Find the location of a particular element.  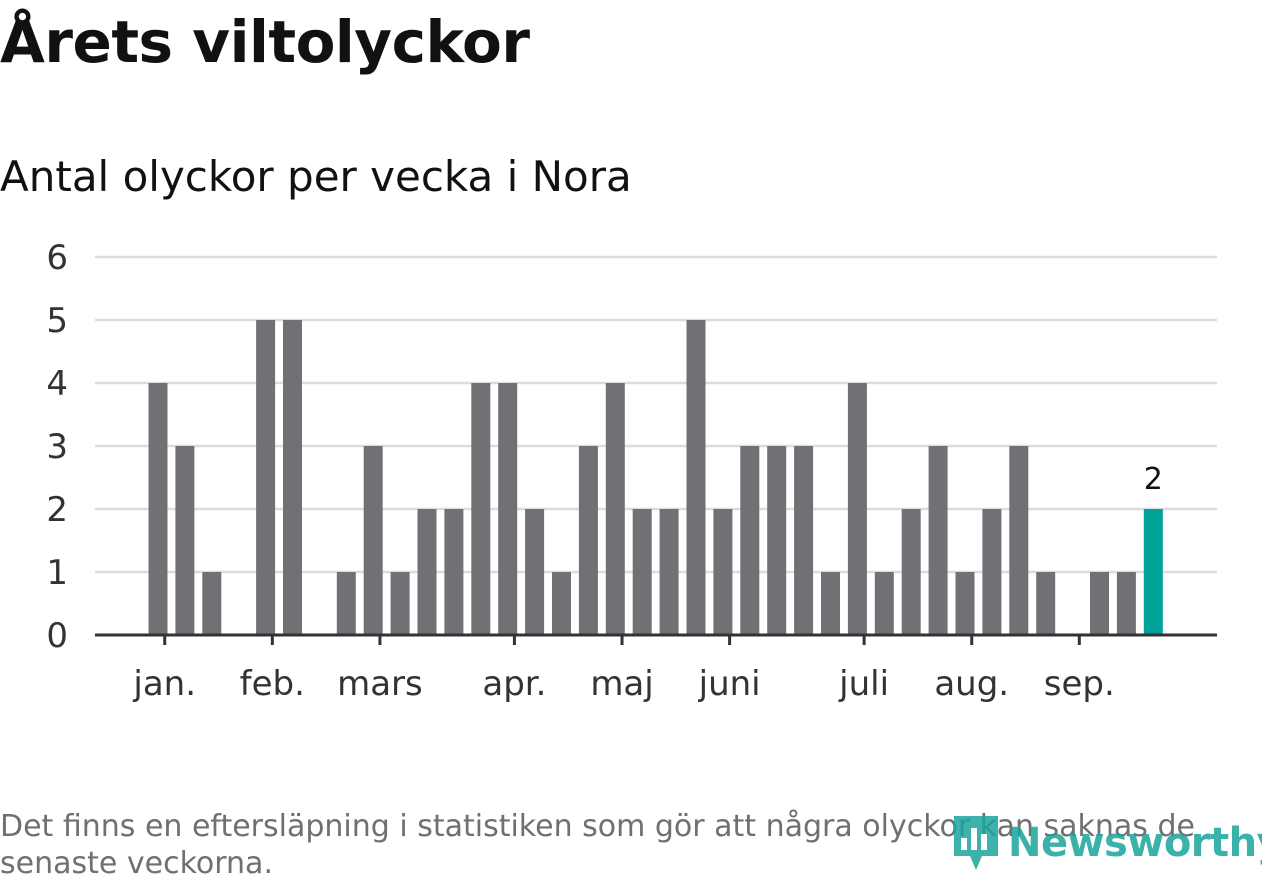

x-tick-label: feb. is located at coordinates (272, 684).